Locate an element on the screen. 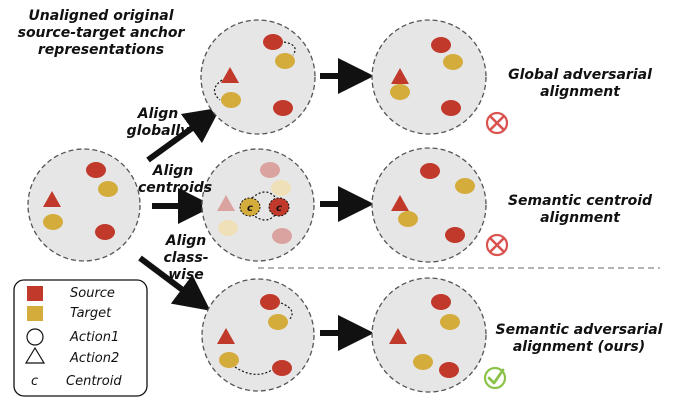 The height and width of the screenshot is (414, 674). original-distribution-circle is located at coordinates (84, 205).